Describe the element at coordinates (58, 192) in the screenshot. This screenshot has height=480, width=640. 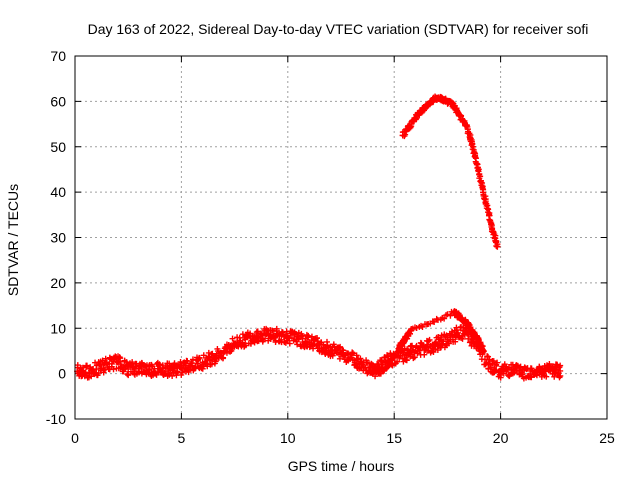
I see `y-tick-label: 40` at that location.